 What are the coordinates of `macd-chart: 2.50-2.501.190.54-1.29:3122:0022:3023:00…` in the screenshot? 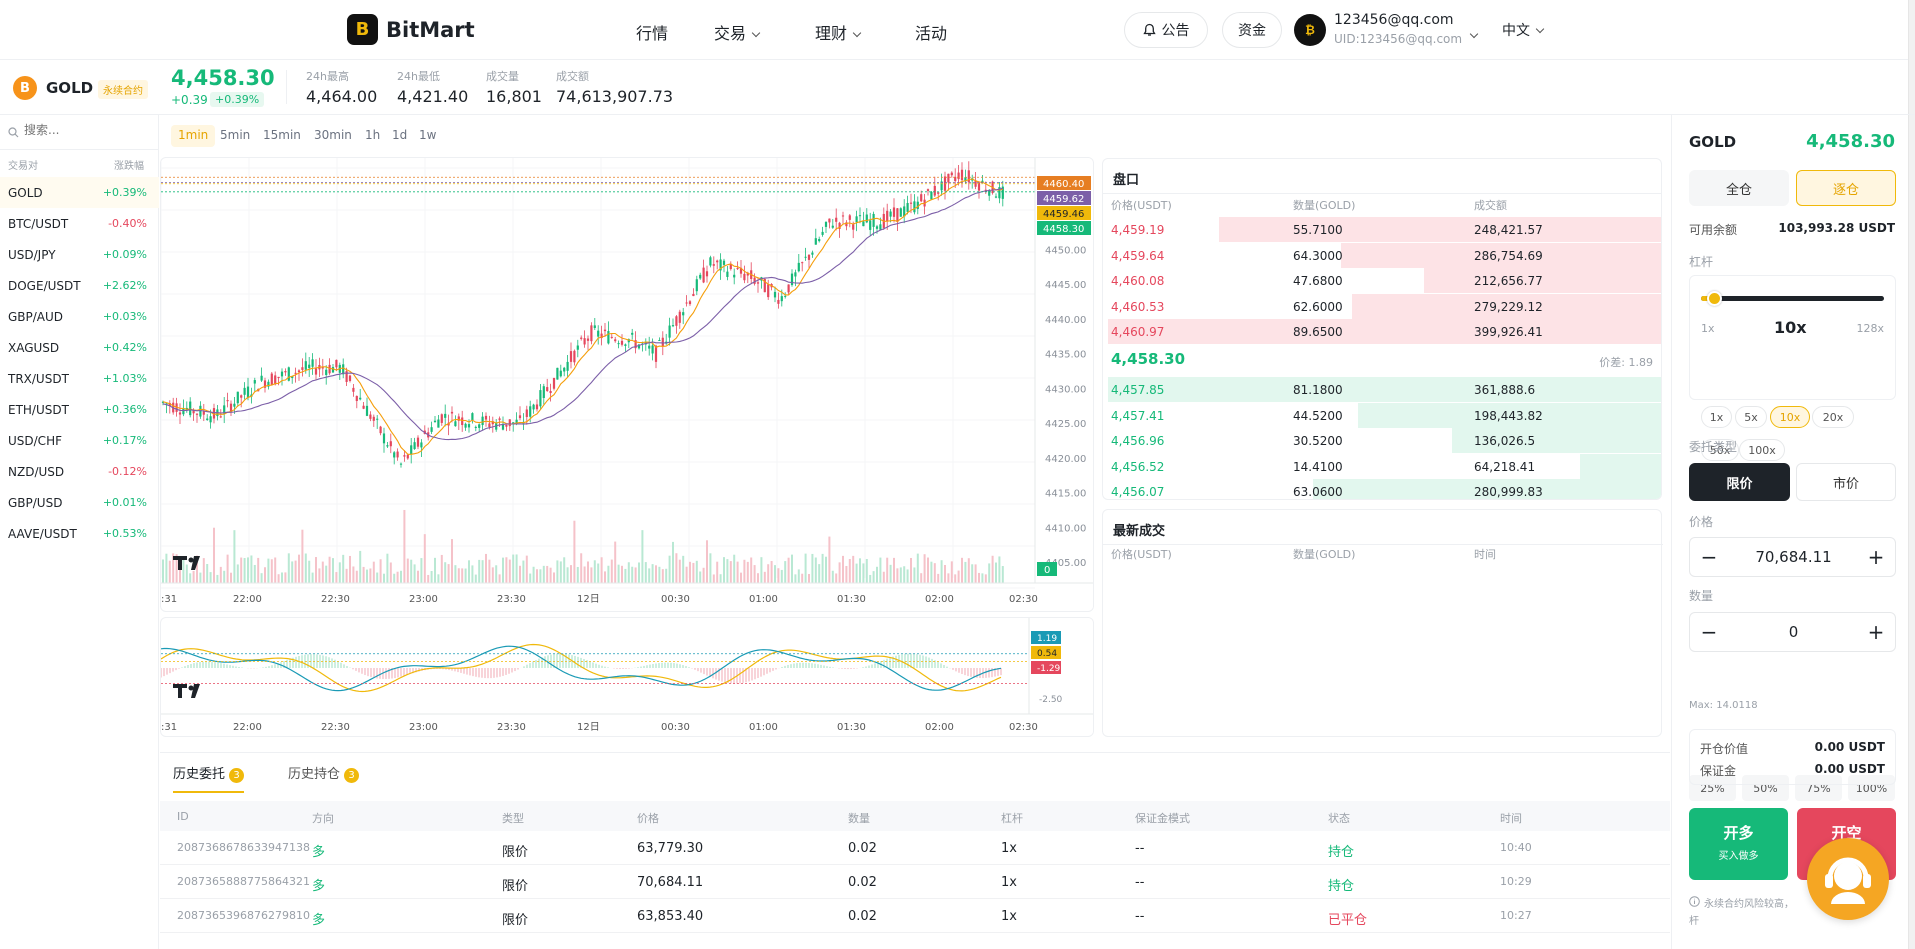 It's located at (627, 677).